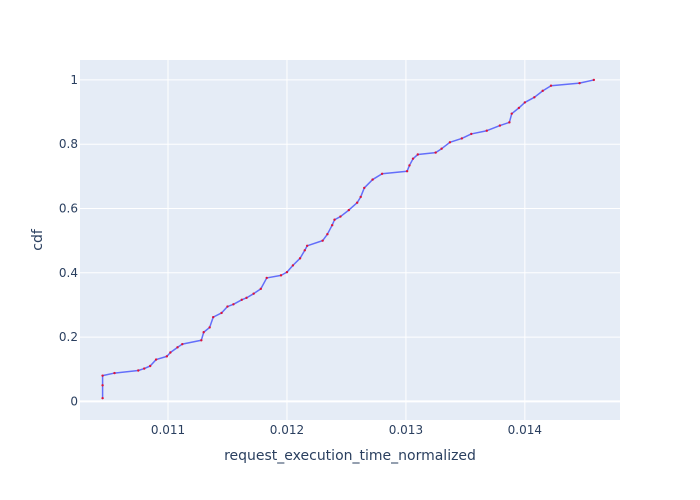  I want to click on y-tick-label: 1, so click(74, 80).